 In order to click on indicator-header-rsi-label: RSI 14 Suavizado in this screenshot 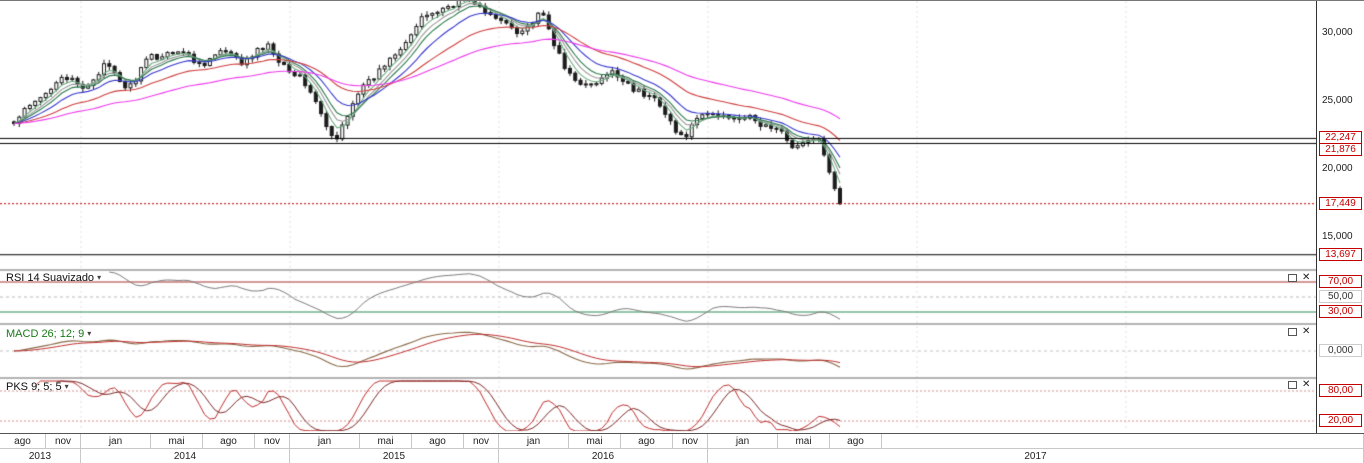, I will do `click(50, 278)`.